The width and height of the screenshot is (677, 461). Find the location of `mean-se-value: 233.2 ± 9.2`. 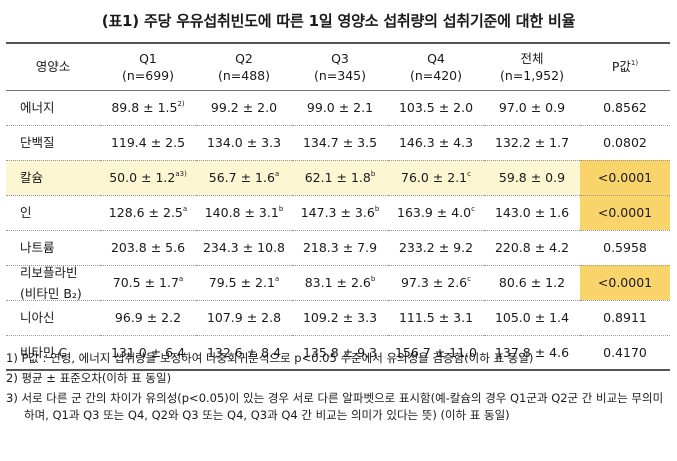

mean-se-value: 233.2 ± 9.2 is located at coordinates (436, 247).